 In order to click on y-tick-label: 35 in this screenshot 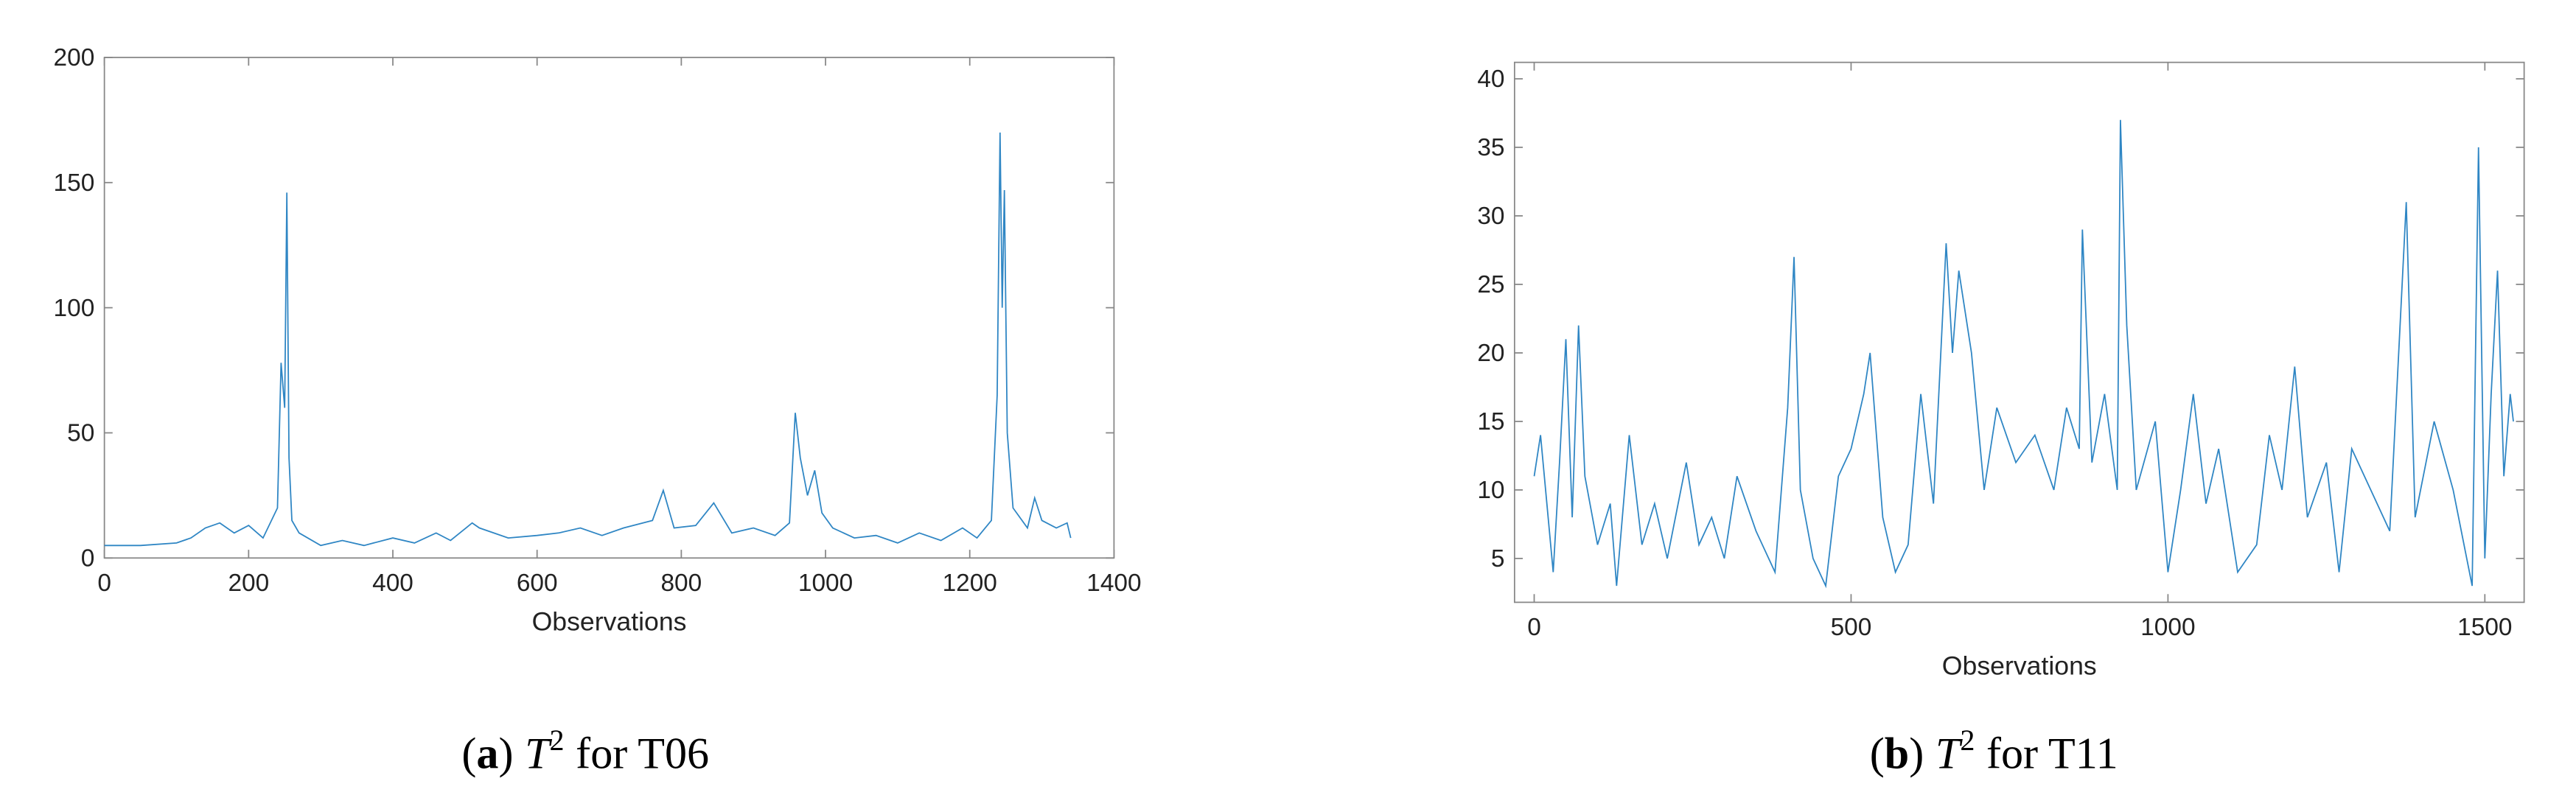, I will do `click(1490, 147)`.